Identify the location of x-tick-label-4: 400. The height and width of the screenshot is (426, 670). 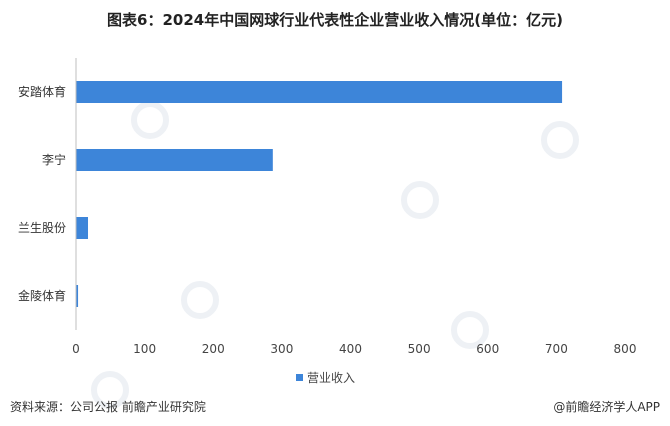
(350, 349).